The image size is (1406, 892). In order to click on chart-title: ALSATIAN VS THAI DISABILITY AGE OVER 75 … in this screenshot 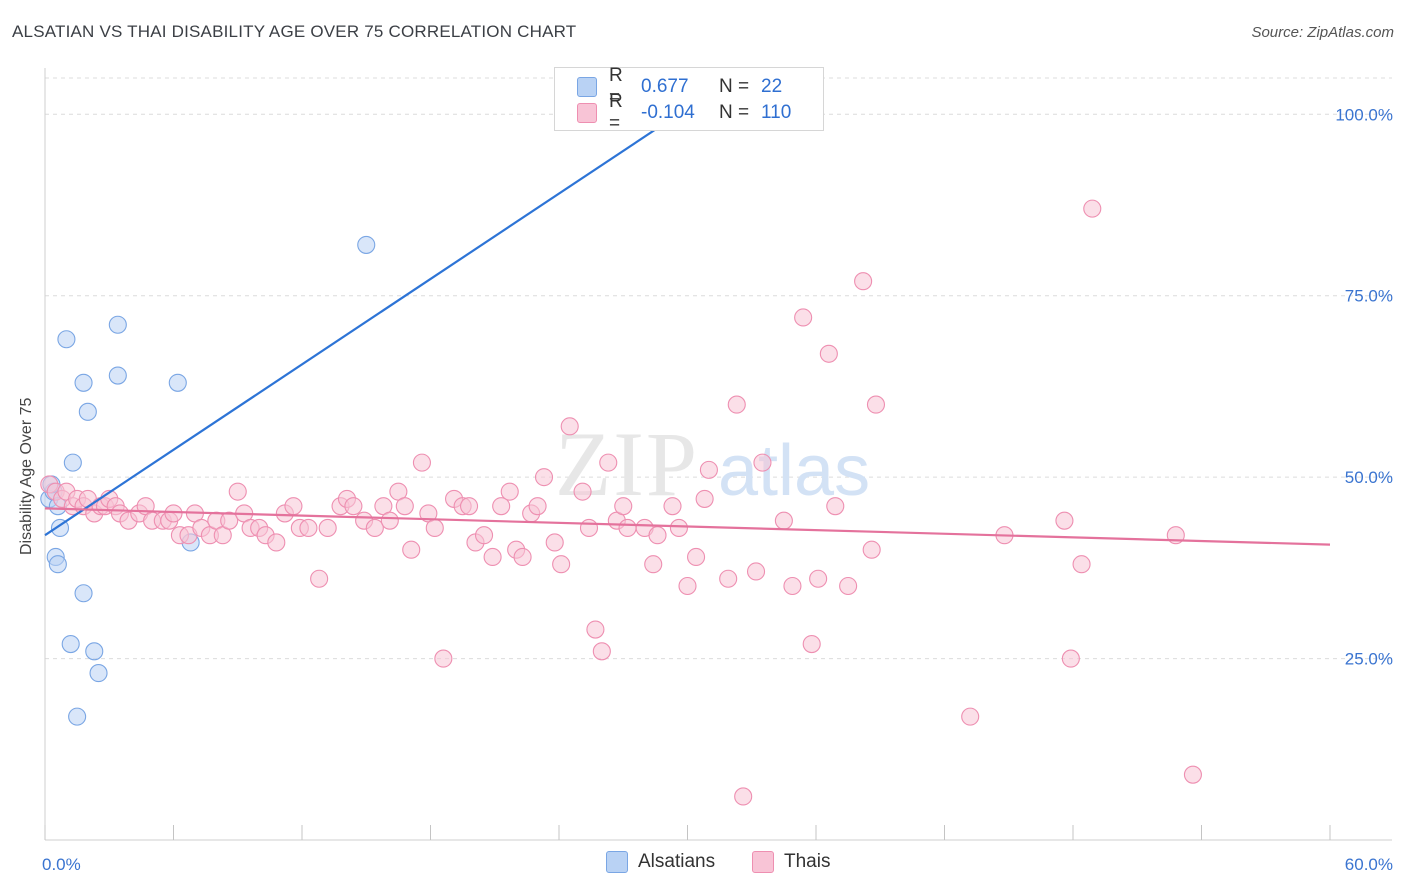, I will do `click(294, 31)`.